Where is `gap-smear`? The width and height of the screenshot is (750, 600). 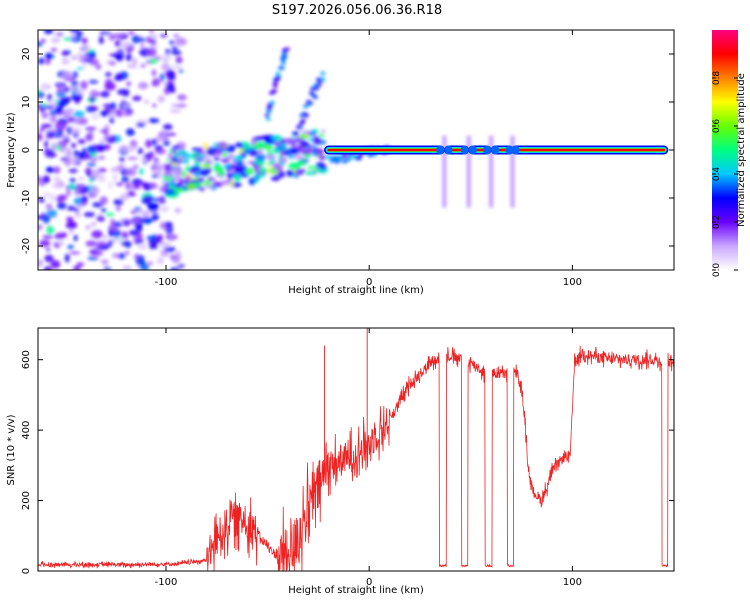 gap-smear is located at coordinates (468, 171).